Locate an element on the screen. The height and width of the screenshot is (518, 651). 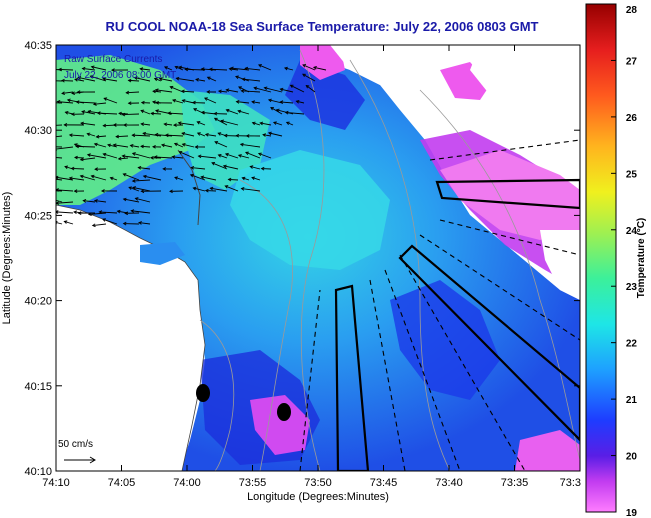
colorbar-tick-label: 21 is located at coordinates (632, 400).